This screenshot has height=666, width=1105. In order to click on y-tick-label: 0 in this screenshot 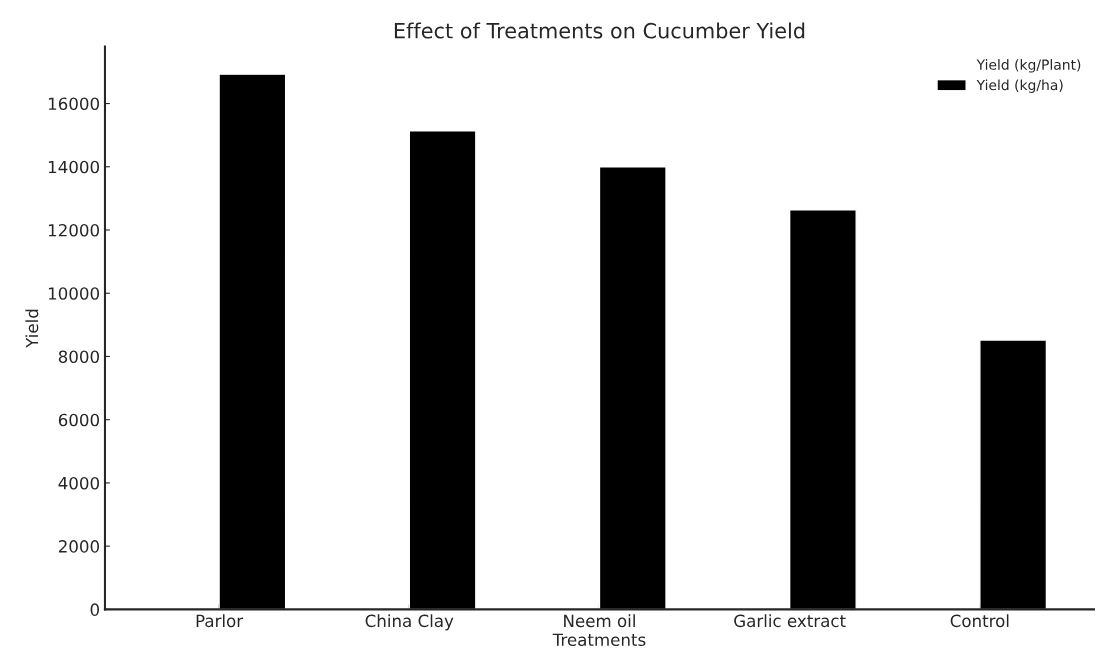, I will do `click(95, 609)`.